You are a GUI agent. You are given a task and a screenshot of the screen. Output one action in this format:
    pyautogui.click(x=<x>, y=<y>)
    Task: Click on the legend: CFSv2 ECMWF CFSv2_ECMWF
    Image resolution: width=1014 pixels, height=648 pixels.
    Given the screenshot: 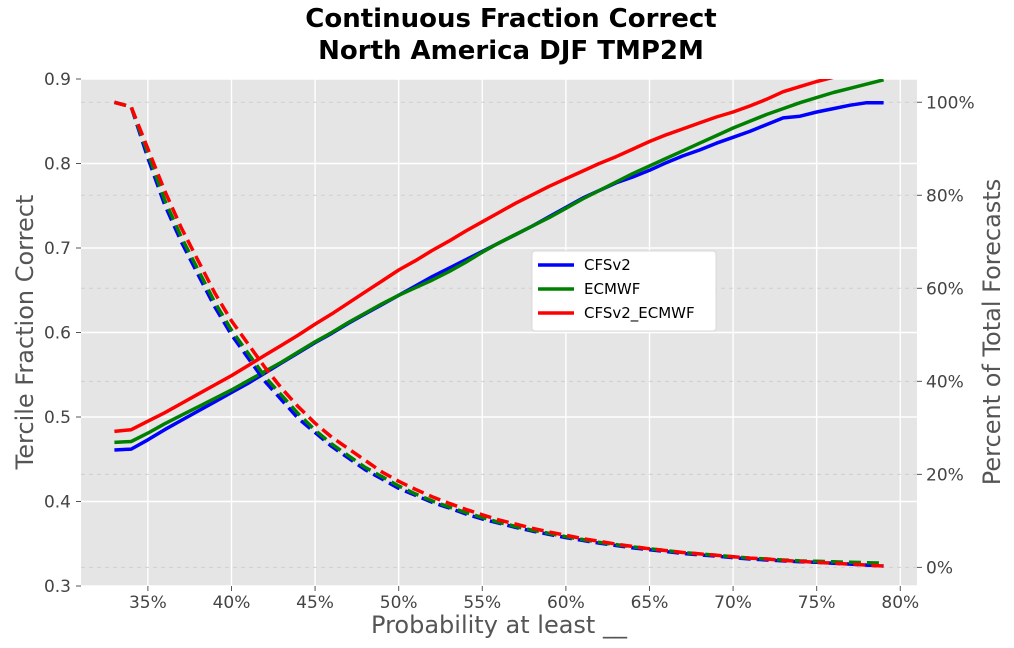 What is the action you would take?
    pyautogui.click(x=624, y=291)
    